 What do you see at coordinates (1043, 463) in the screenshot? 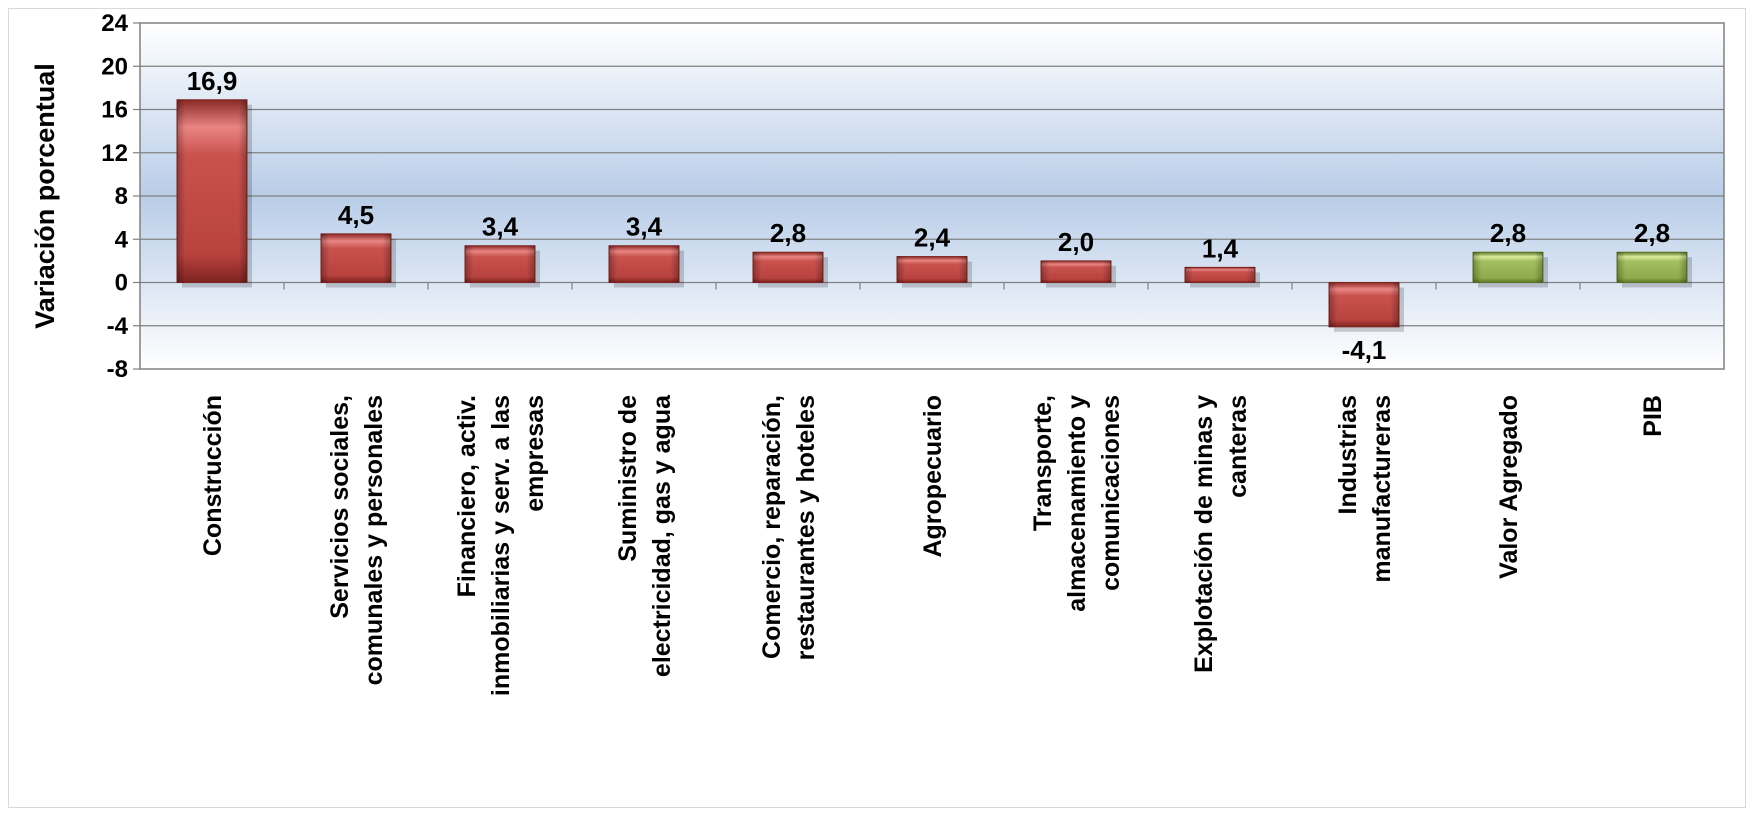
I see `x-category-line: Transporte,` at bounding box center [1043, 463].